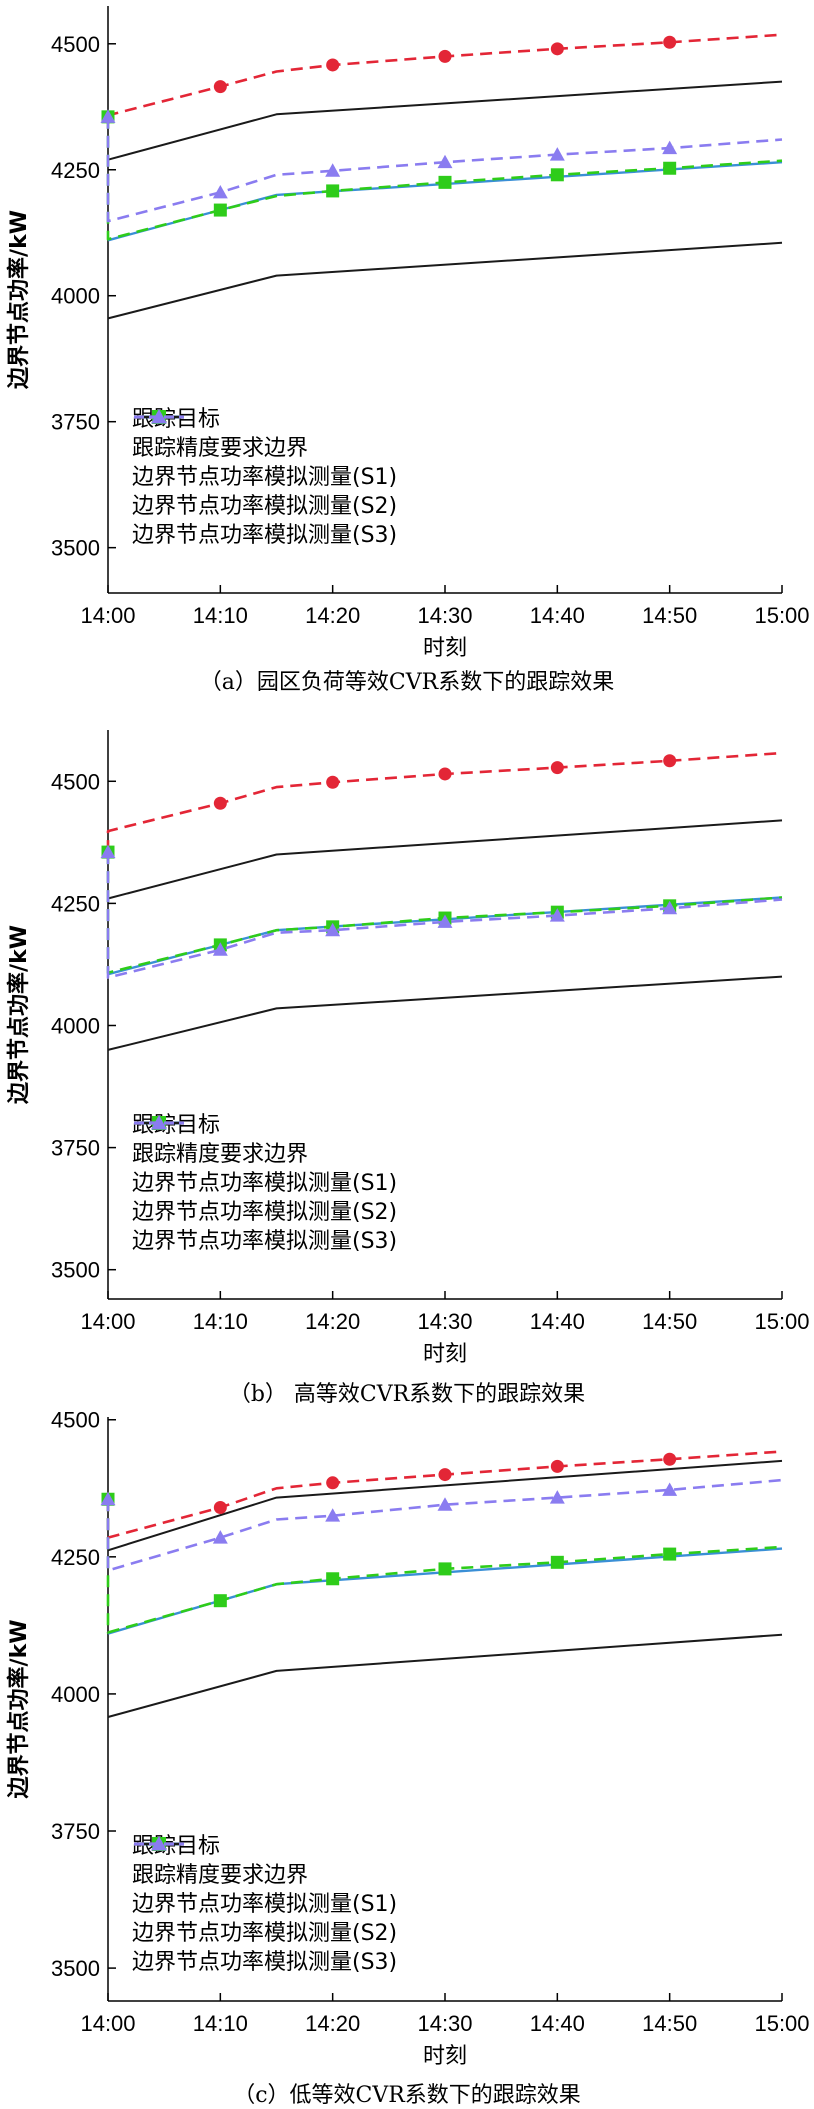  Describe the element at coordinates (407, 682) in the screenshot. I see `chart-caption: （a）园区负荷等效CVR系数下的跟踪效果` at that location.